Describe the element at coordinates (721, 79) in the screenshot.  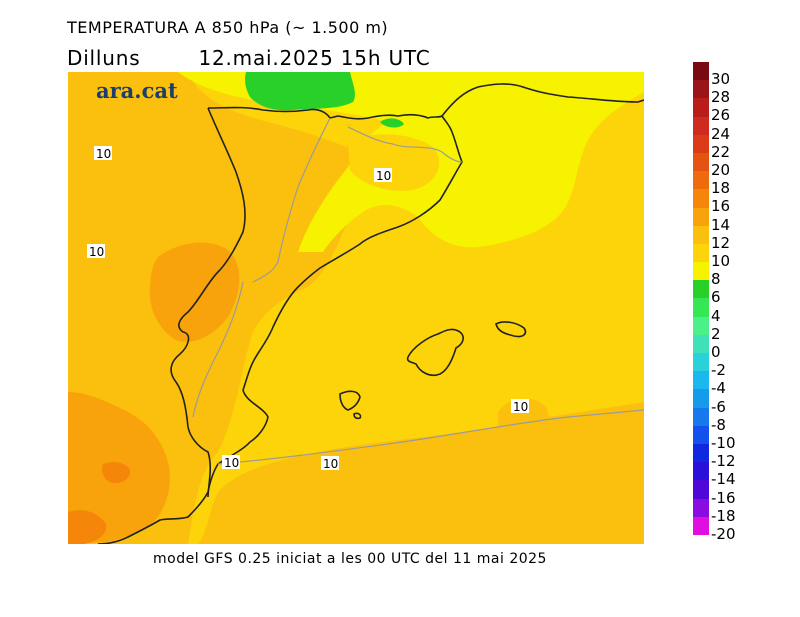
I see `legend-label: 30` at that location.